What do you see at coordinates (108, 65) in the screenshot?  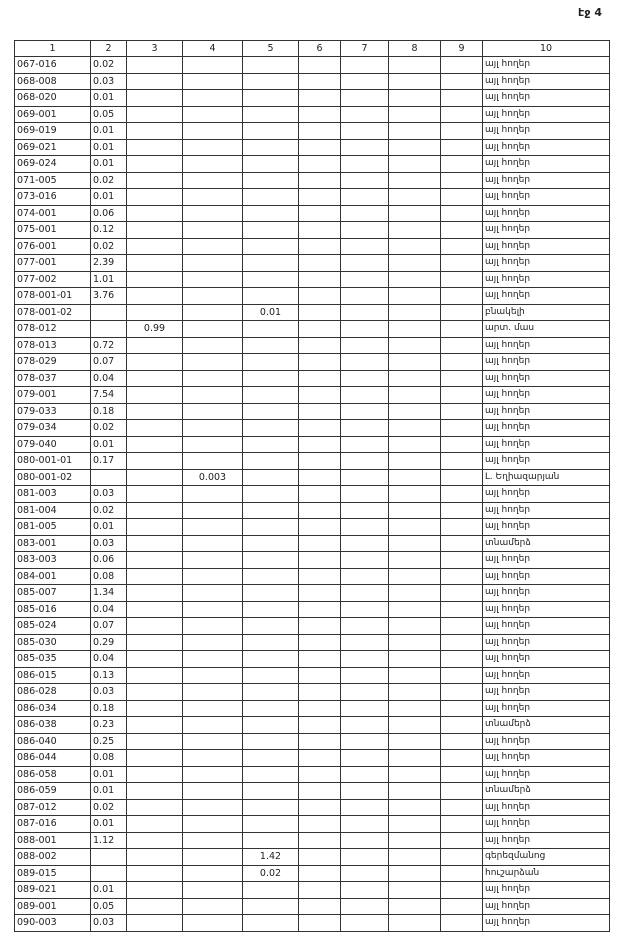 I see `cell: 0.02` at bounding box center [108, 65].